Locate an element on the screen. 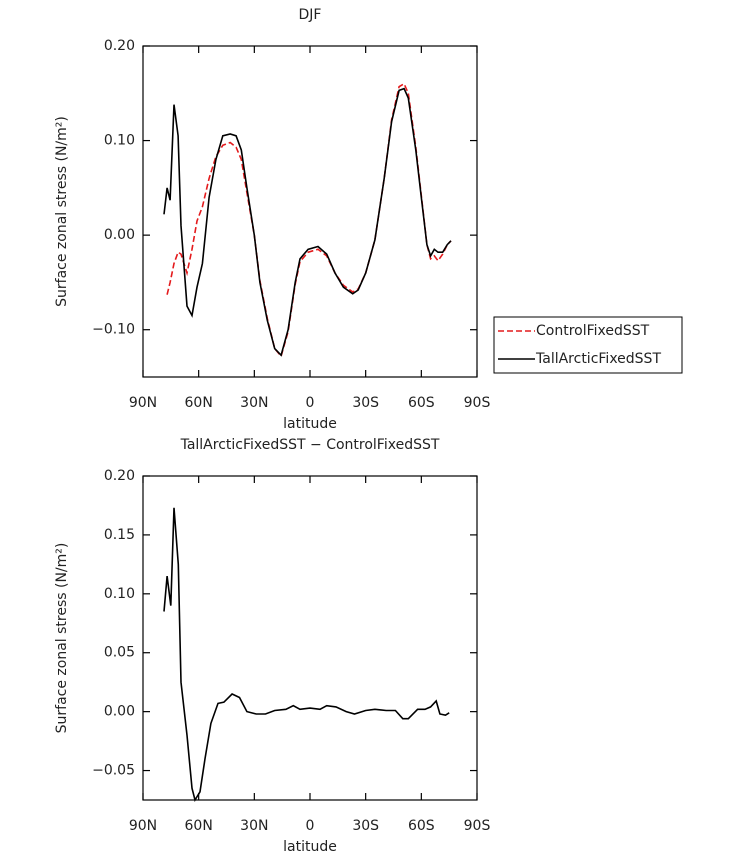 The image size is (733, 866). y-tick-label: 0.05 is located at coordinates (119, 653).